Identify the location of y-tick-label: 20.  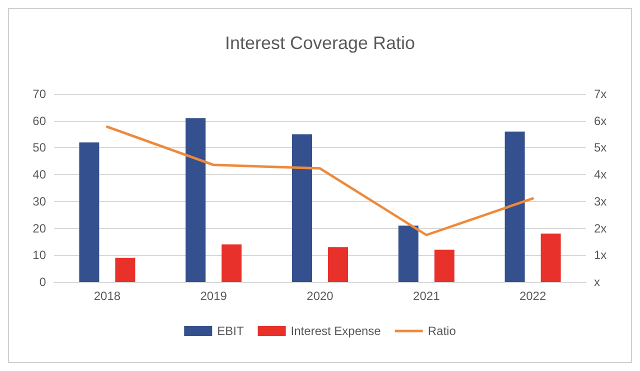
(39, 228).